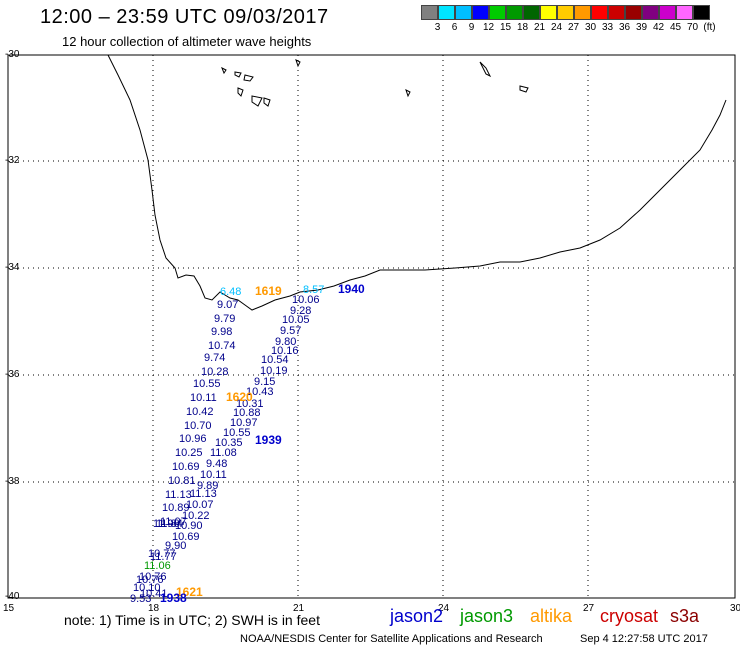 The height and width of the screenshot is (650, 740). Describe the element at coordinates (624, 27) in the screenshot. I see `scale-label: 36` at that location.